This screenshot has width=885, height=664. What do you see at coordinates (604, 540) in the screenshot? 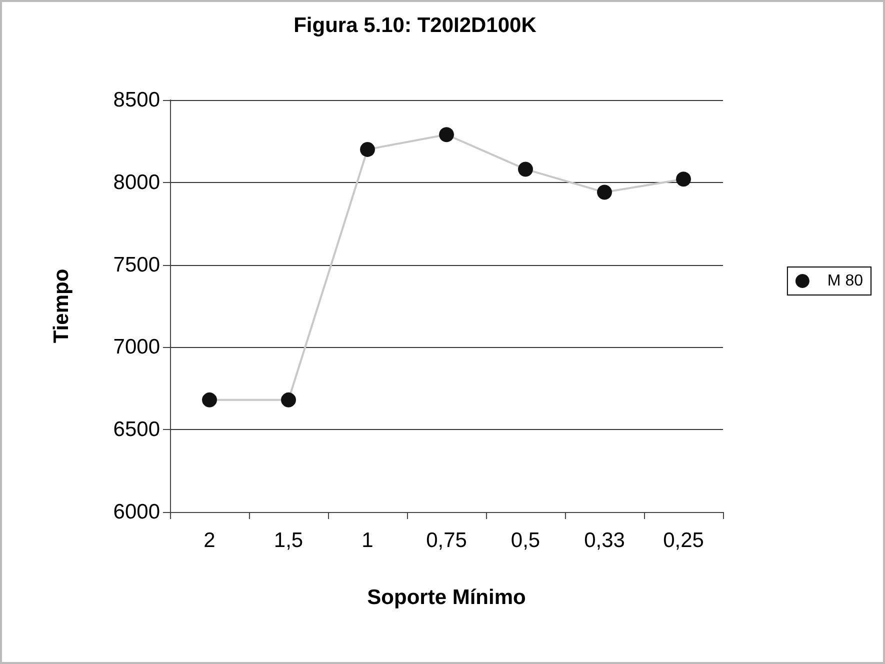
I see `x-tick-label: 0,33` at bounding box center [604, 540].